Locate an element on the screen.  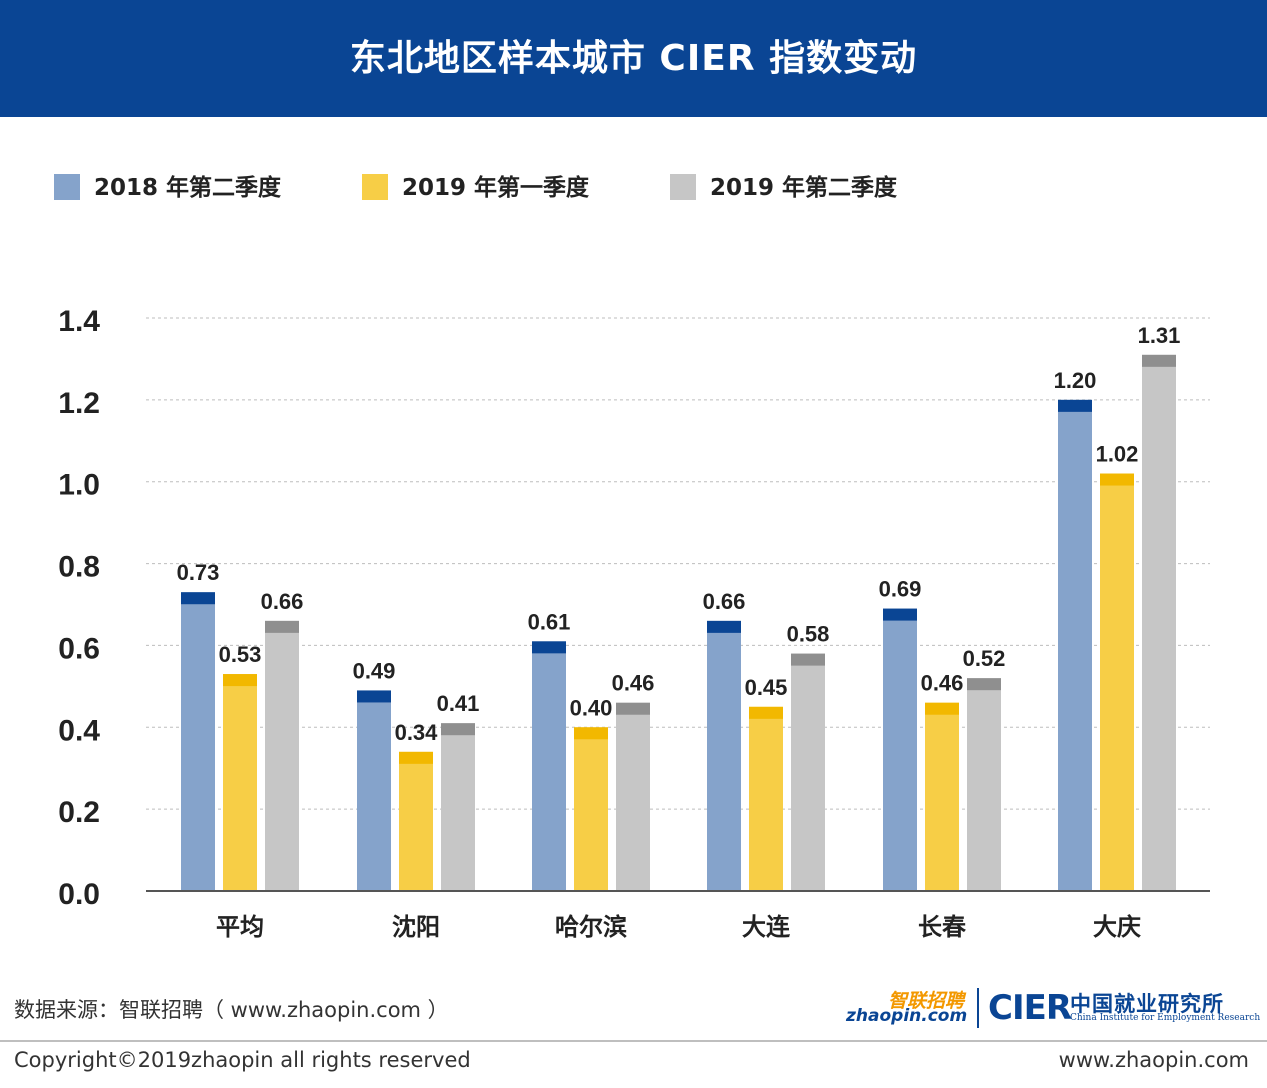
data-label: 1.02 is located at coordinates (1117, 454).